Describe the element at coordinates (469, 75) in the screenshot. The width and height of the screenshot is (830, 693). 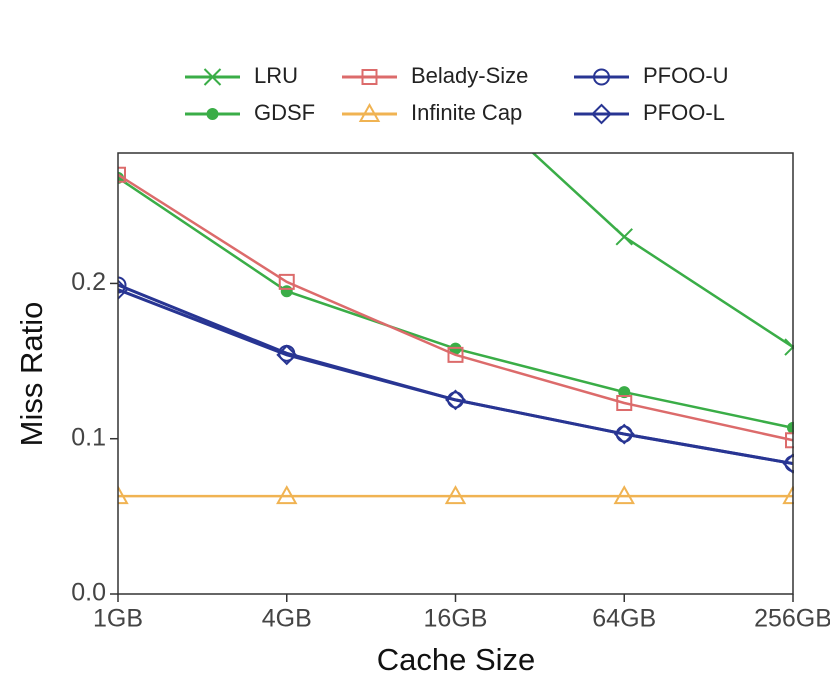
I see `legend-label: Belady-Size` at that location.